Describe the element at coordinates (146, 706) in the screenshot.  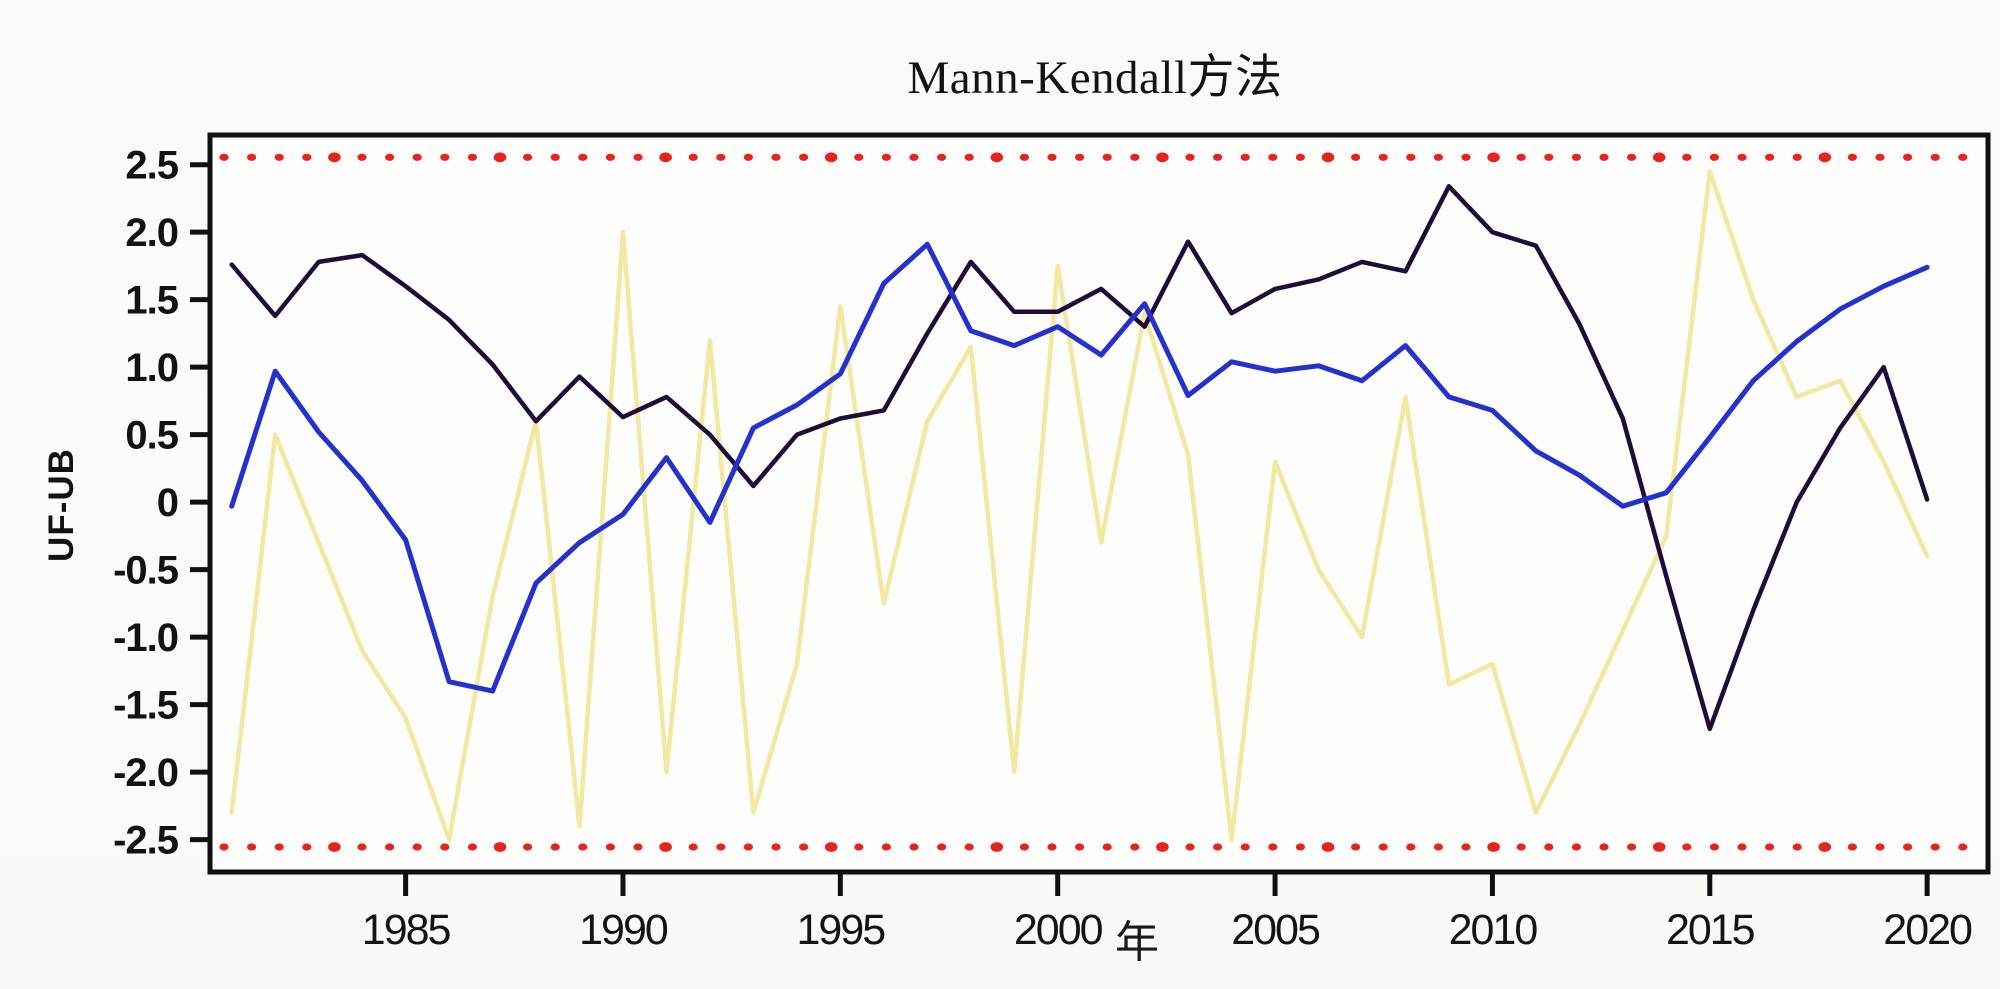
I see `y-tick-label: -1.5` at that location.